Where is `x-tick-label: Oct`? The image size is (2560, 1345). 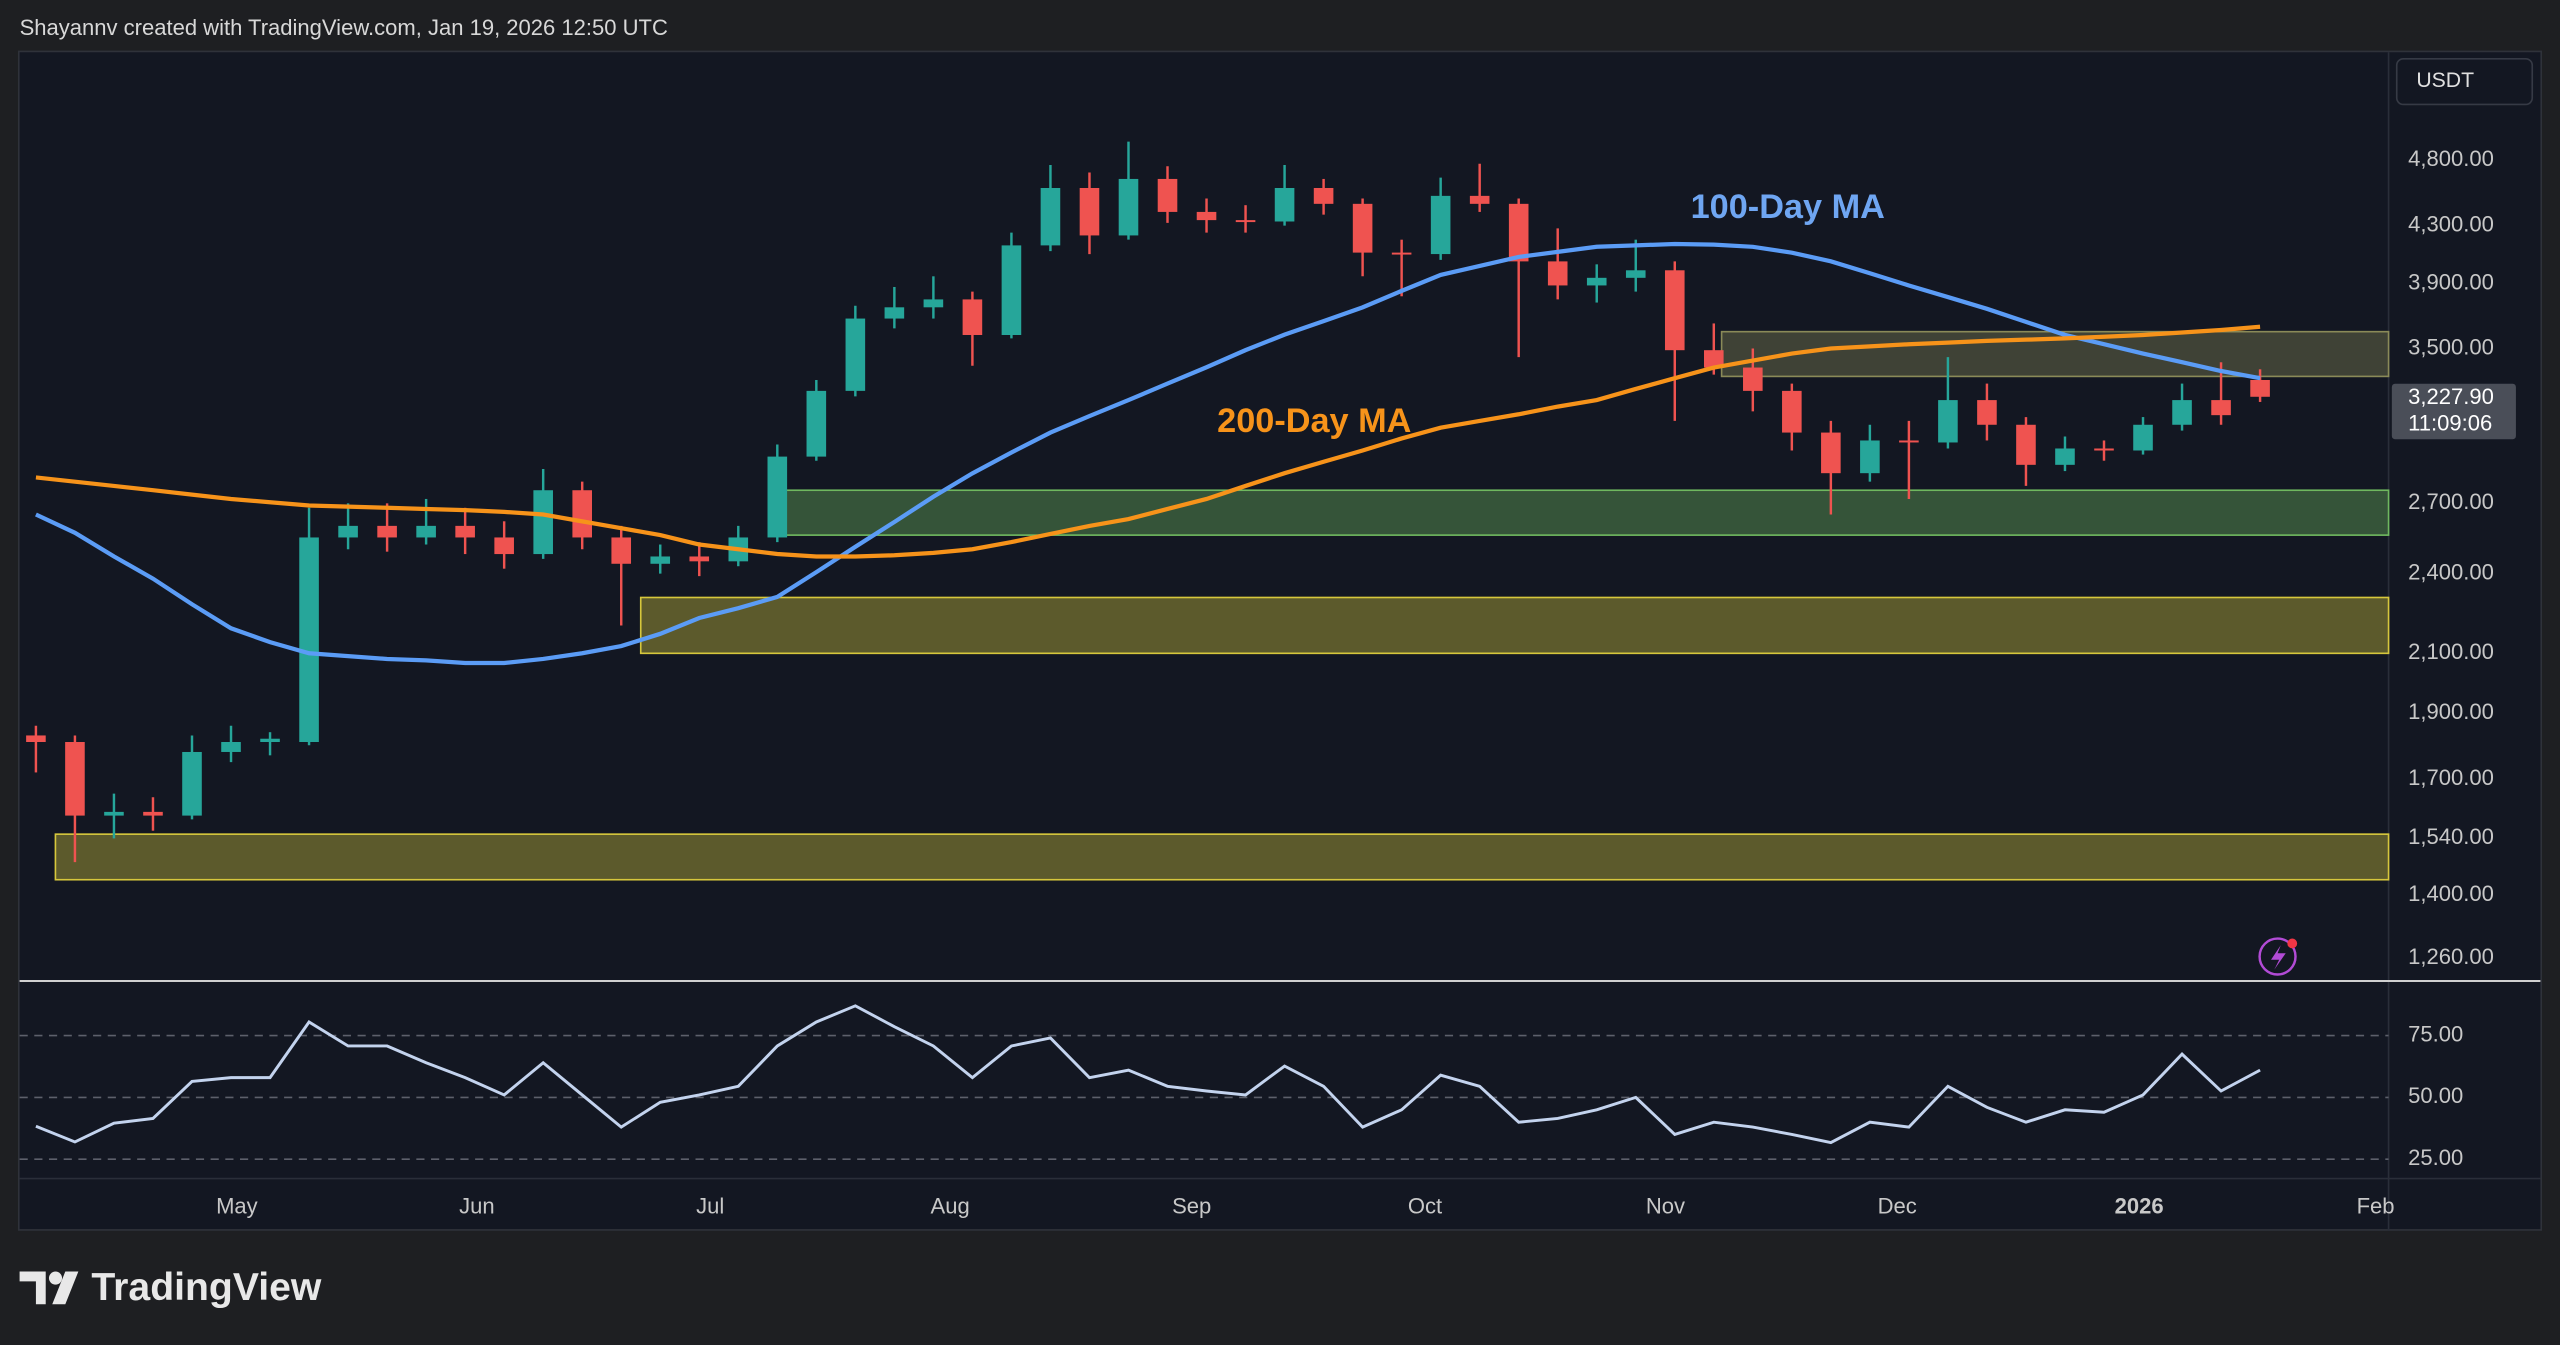
x-tick-label: Oct is located at coordinates (1425, 1206).